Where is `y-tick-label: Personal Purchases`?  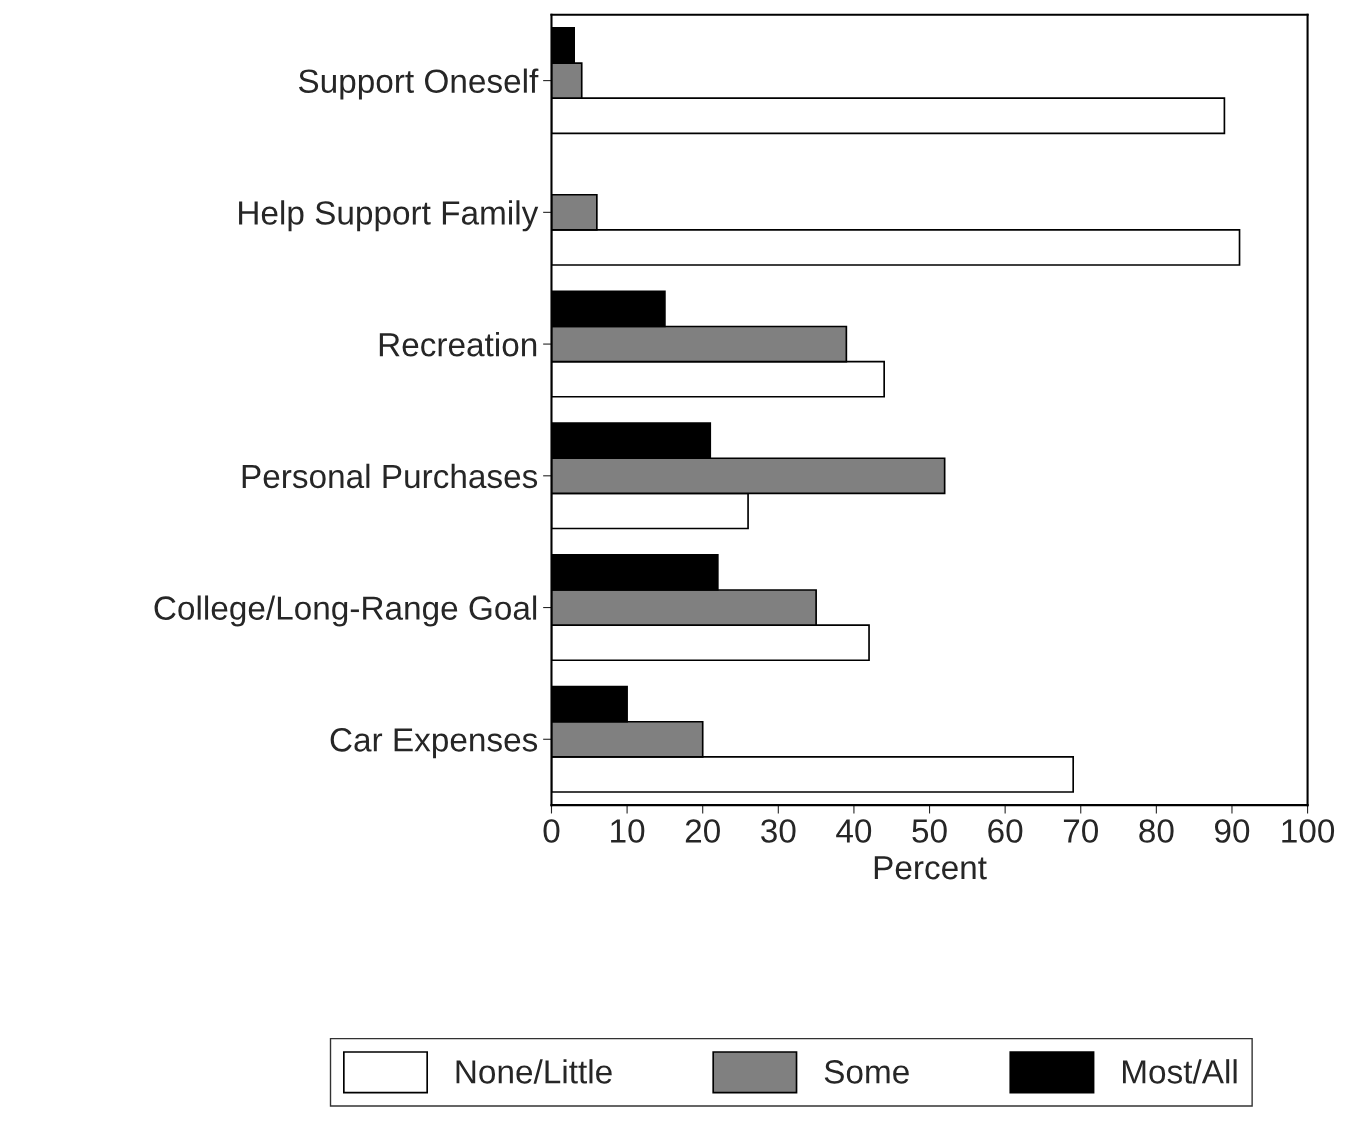 y-tick-label: Personal Purchases is located at coordinates (390, 476).